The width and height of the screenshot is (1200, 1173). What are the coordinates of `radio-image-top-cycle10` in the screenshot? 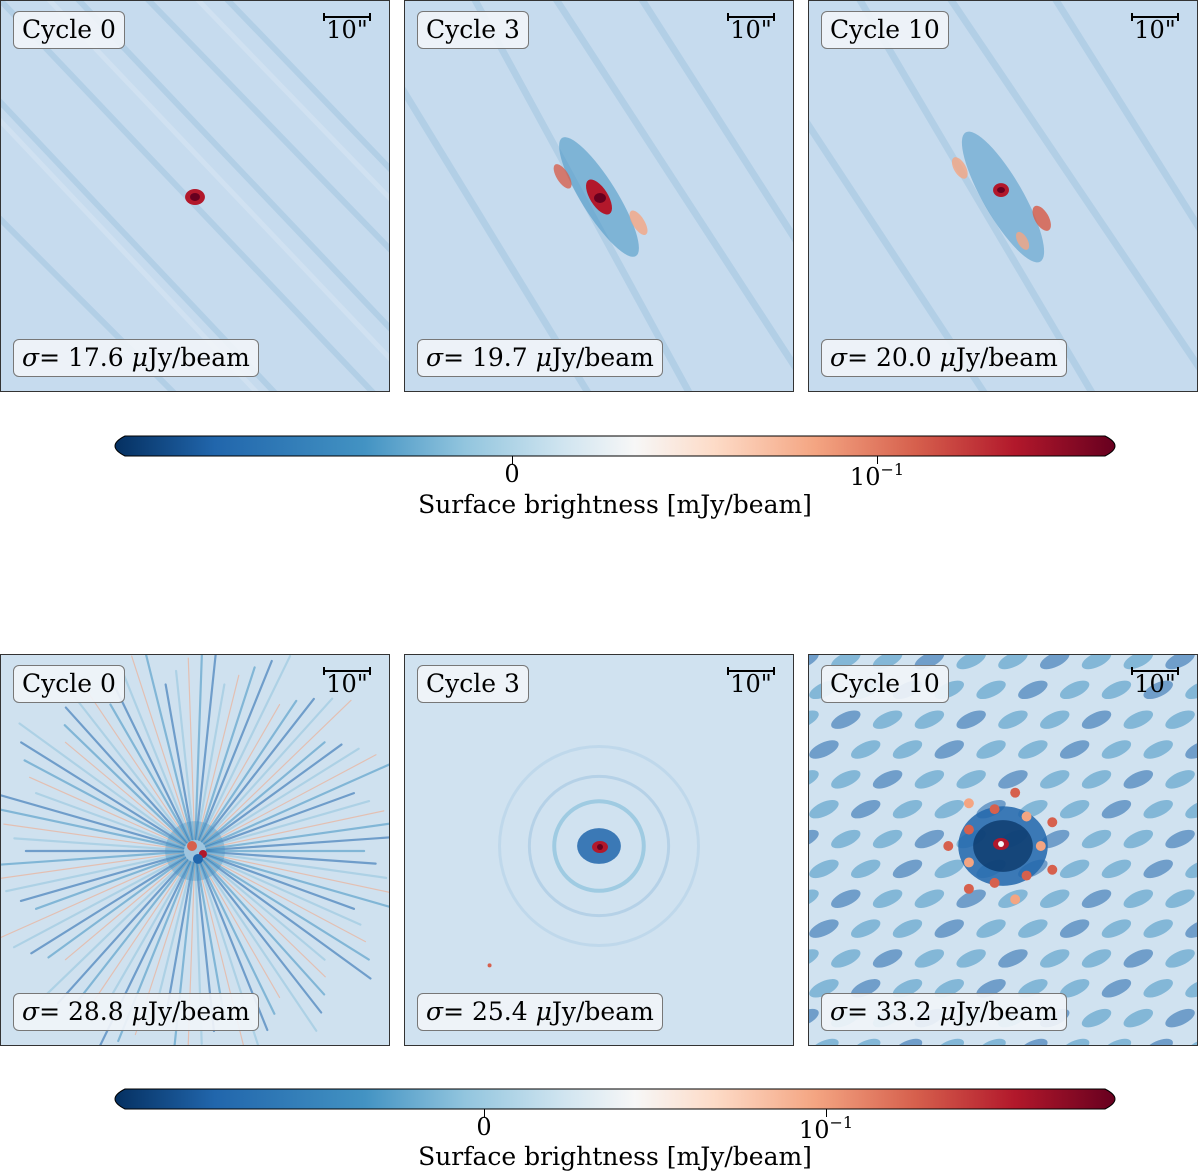 It's located at (1003, 196).